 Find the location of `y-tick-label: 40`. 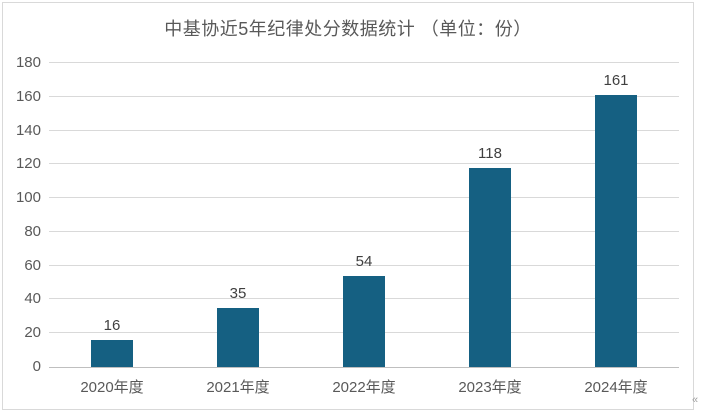

y-tick-label: 40 is located at coordinates (32, 299).